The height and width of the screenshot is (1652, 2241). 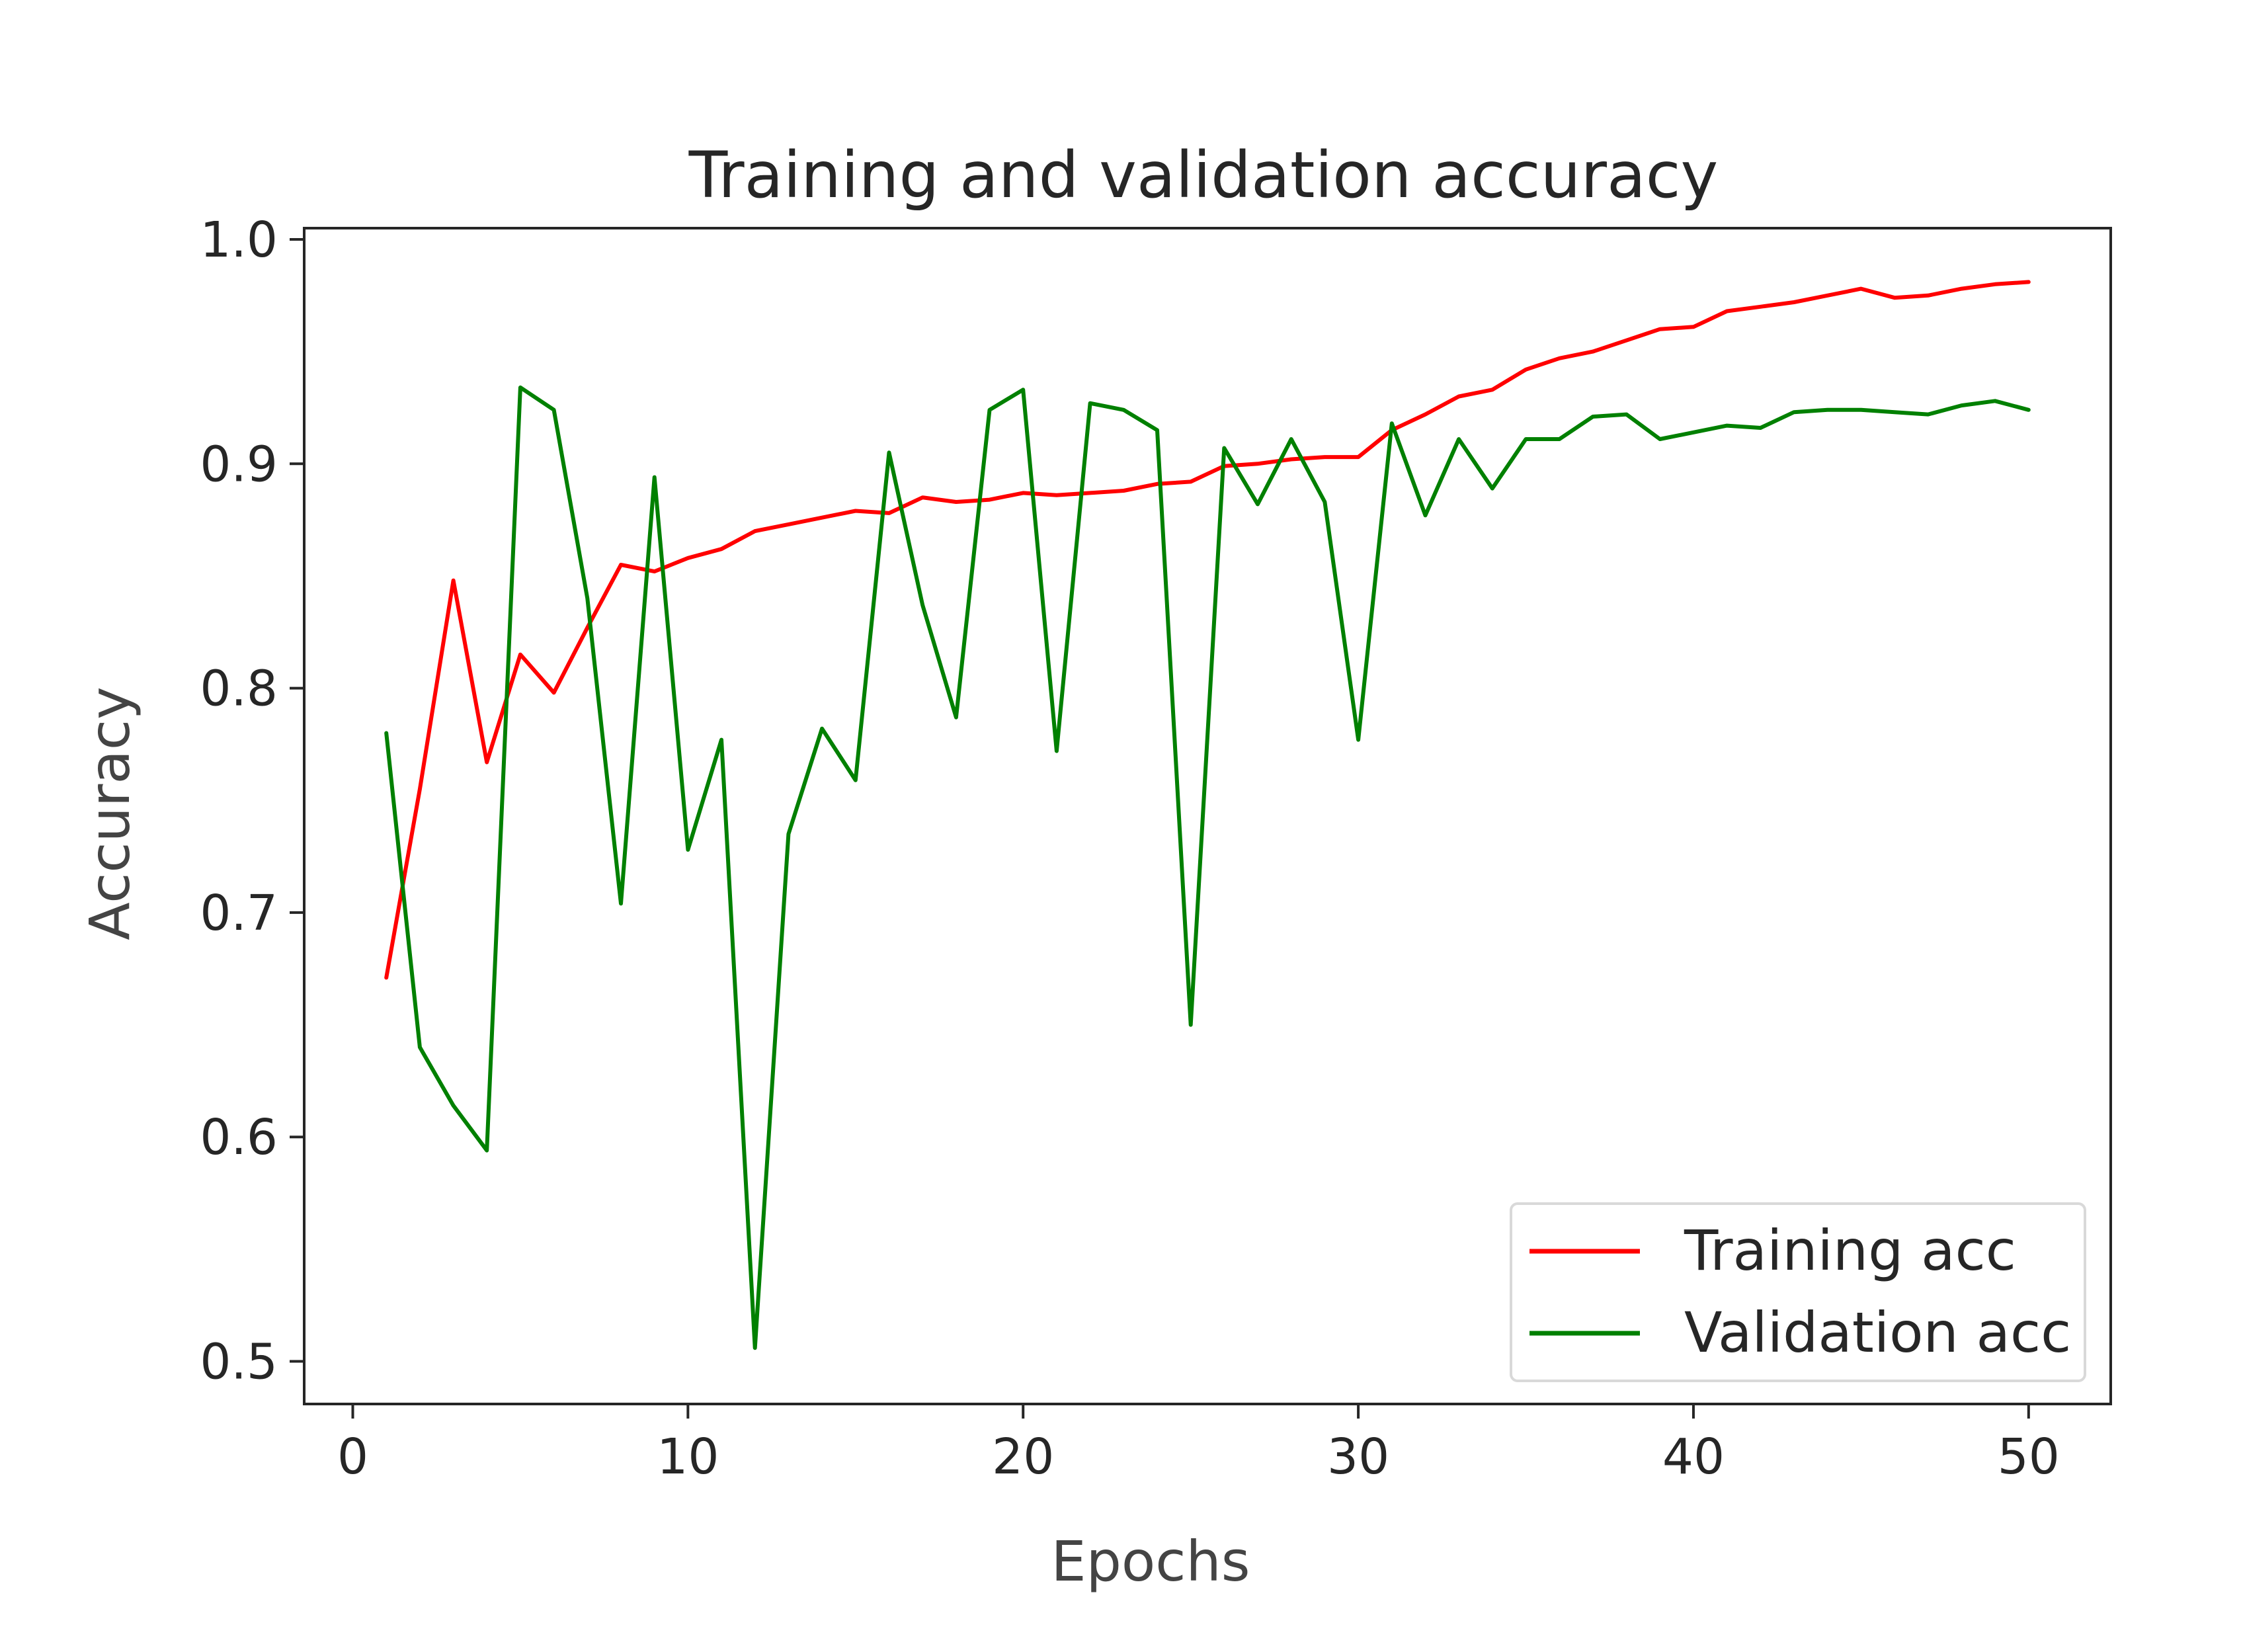 What do you see at coordinates (239, 913) in the screenshot?
I see `y-tick-label: 0.7` at bounding box center [239, 913].